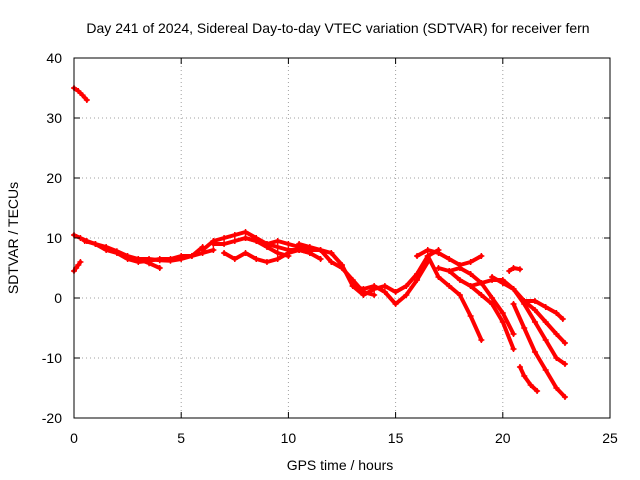 This screenshot has width=640, height=480. Describe the element at coordinates (181, 438) in the screenshot. I see `x-tick-label: 5` at that location.